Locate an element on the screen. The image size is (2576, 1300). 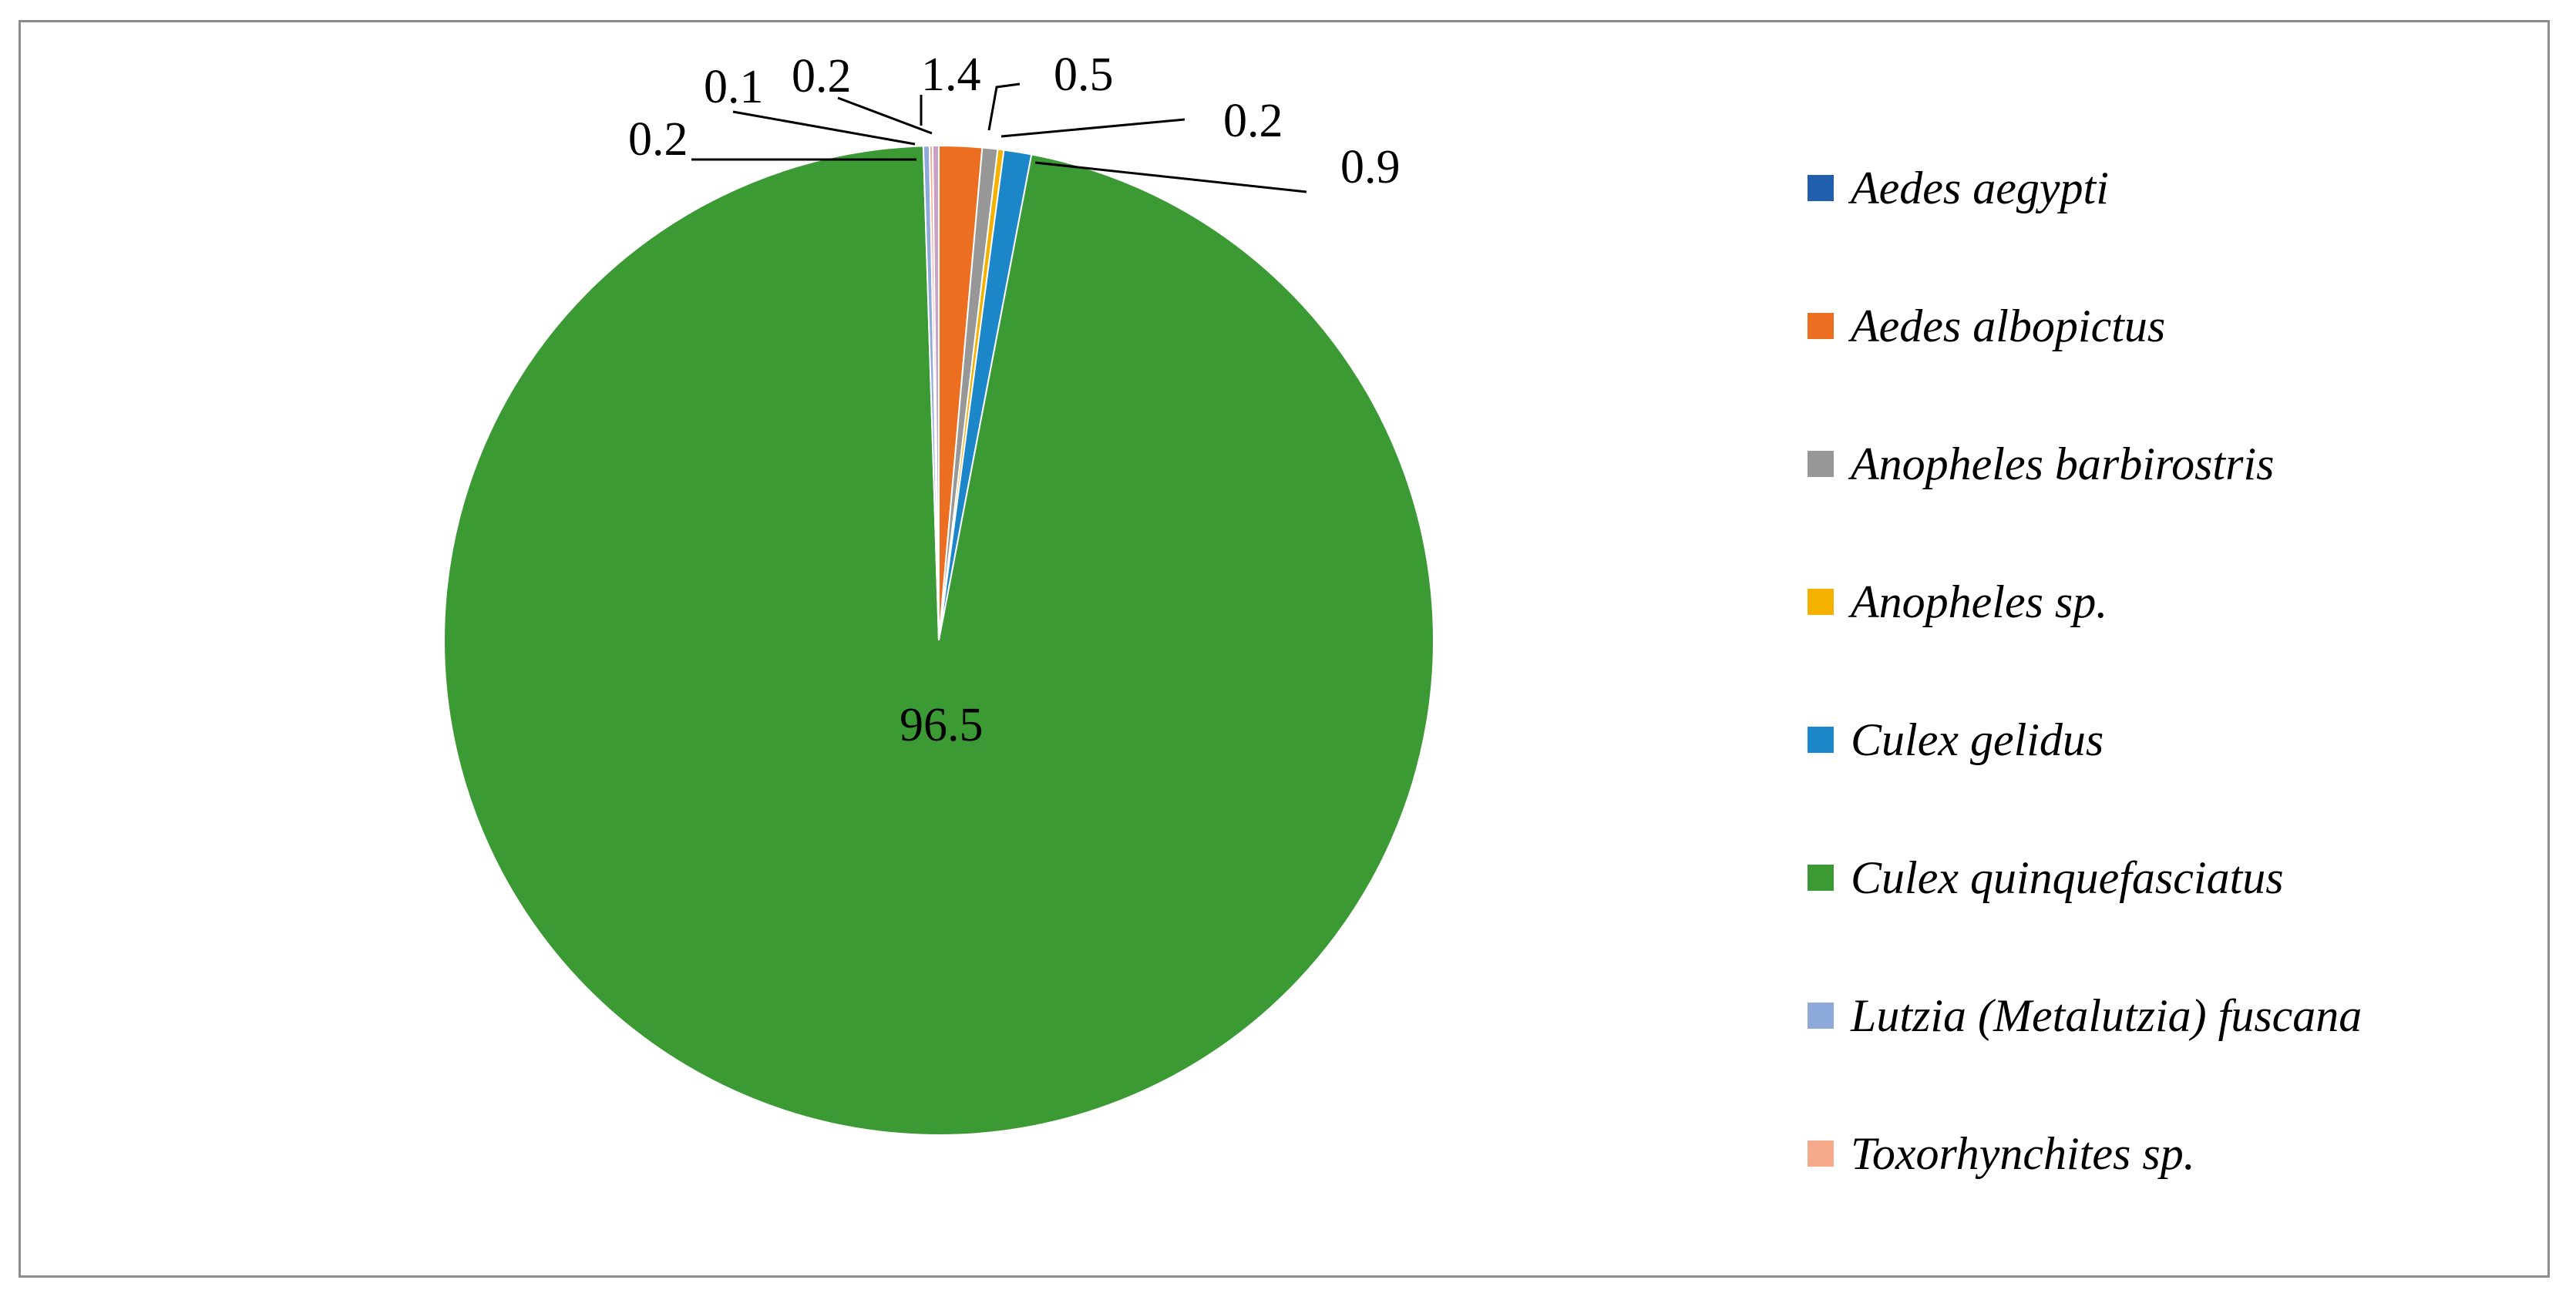
legend-item-culex-quinquefasciatus: Culex quinquefasciatus is located at coordinates (2046, 877).